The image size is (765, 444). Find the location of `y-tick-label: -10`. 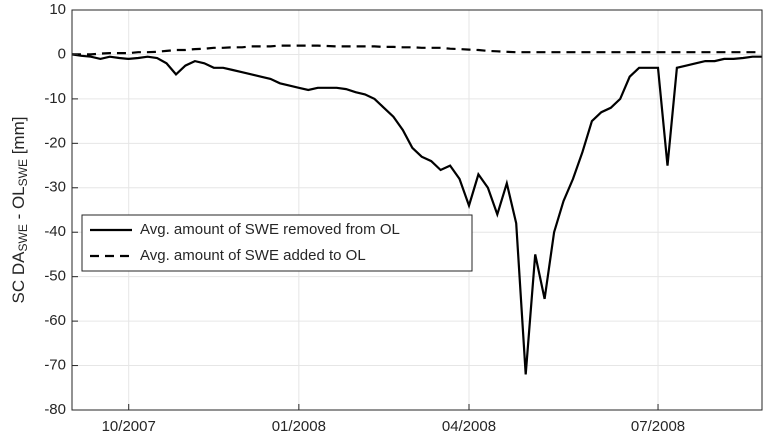

y-tick-label: -10 is located at coordinates (55, 98).